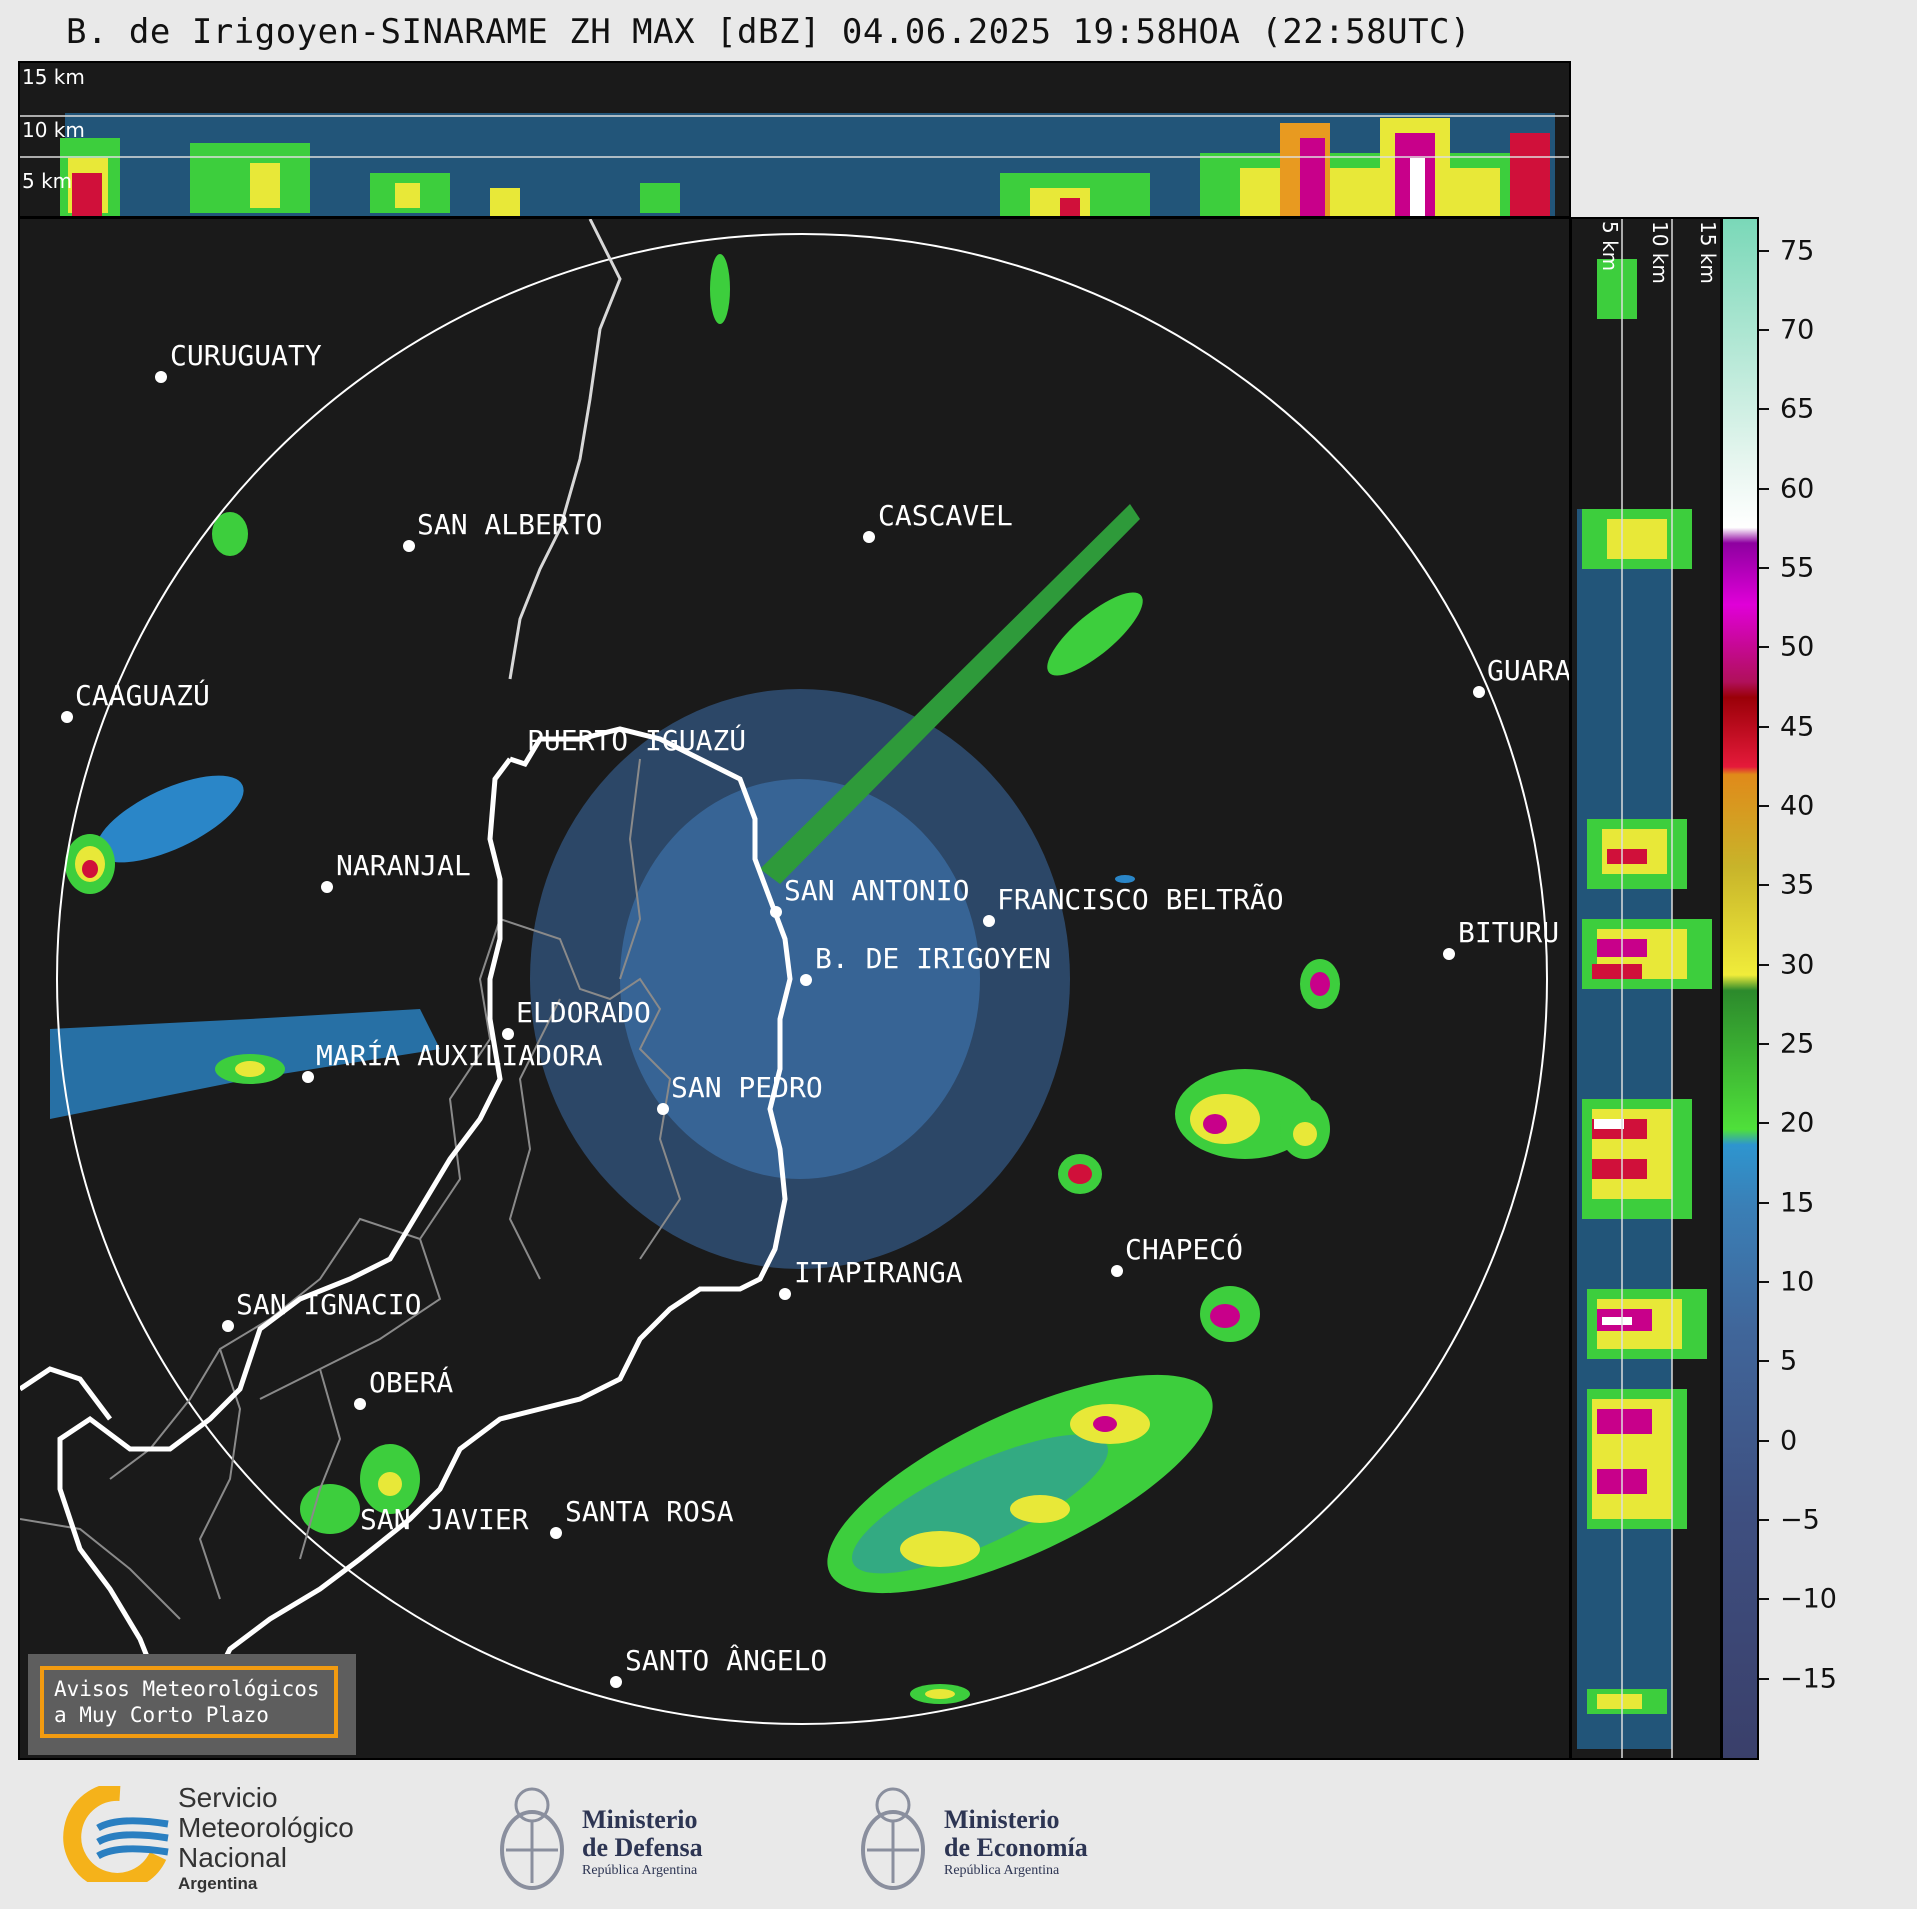 The image size is (1917, 1909). I want to click on city-dot-san-ignacio, so click(228, 1326).